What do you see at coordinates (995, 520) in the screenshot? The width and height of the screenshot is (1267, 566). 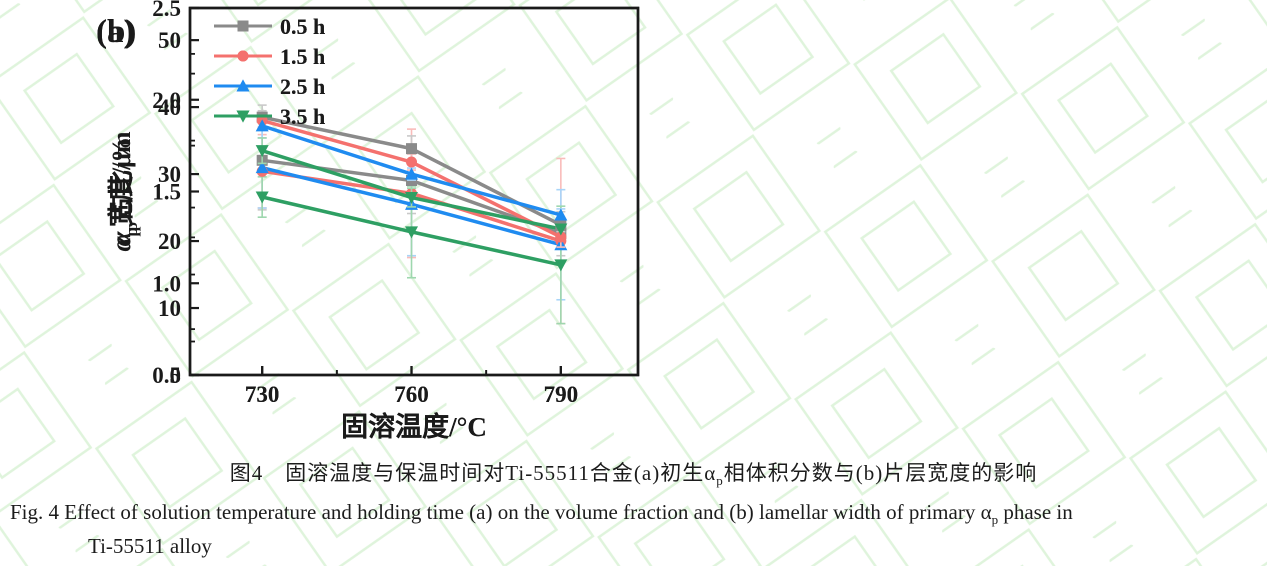 I see `caption-en-subscript: p` at bounding box center [995, 520].